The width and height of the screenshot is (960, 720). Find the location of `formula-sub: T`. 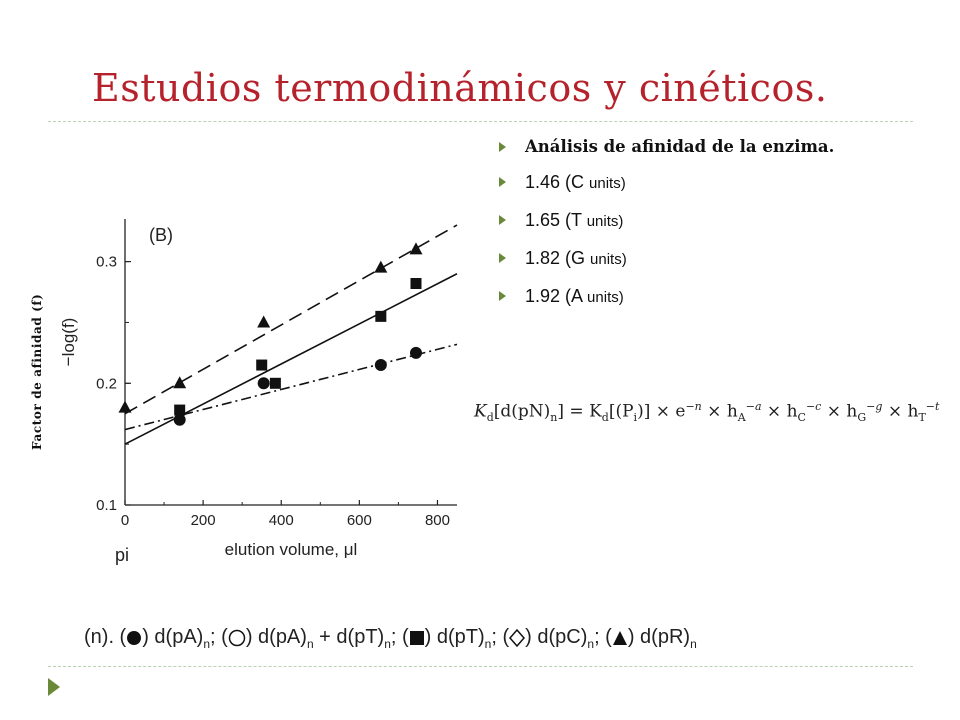

formula-sub: T is located at coordinates (922, 418).